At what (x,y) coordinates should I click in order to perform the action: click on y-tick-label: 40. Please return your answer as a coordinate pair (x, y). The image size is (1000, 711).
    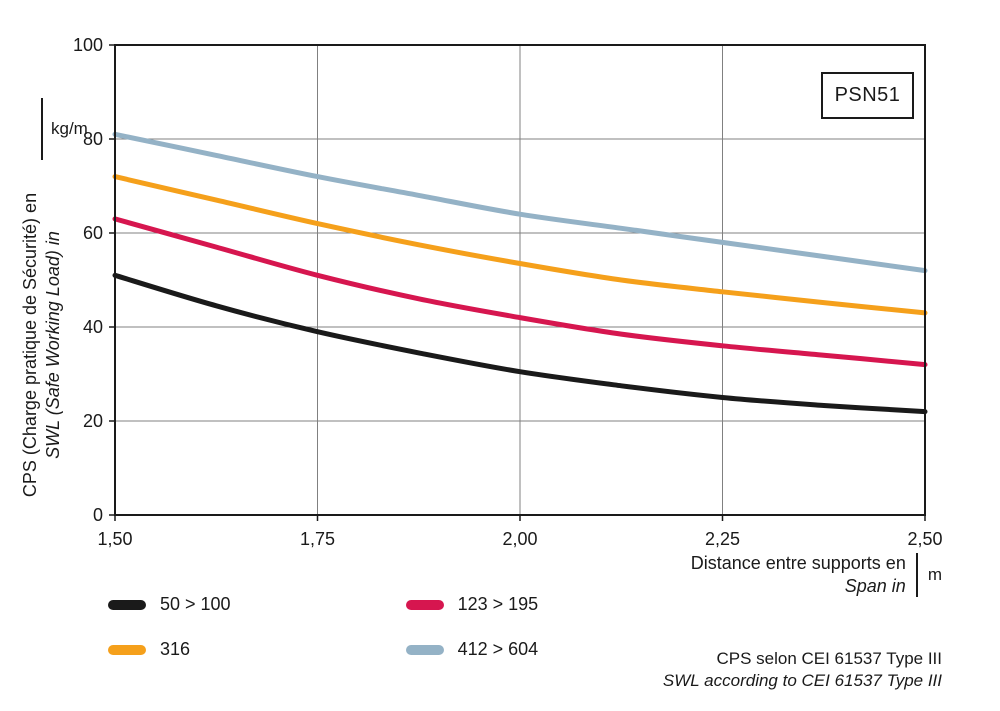
    Looking at the image, I should click on (93, 327).